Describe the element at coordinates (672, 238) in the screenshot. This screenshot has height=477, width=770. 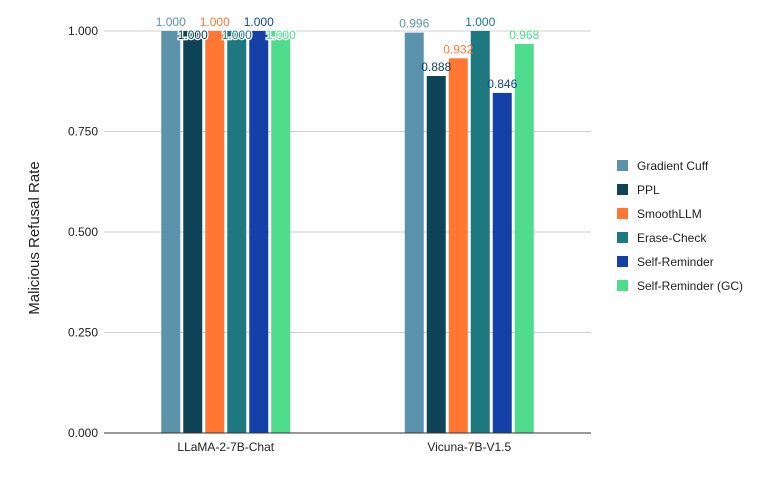
I see `legend-label: Erase-Check` at that location.